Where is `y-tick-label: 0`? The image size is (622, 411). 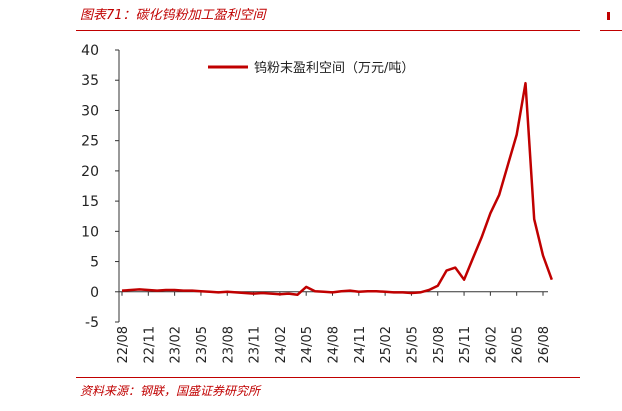
y-tick-label: 0 is located at coordinates (94, 293).